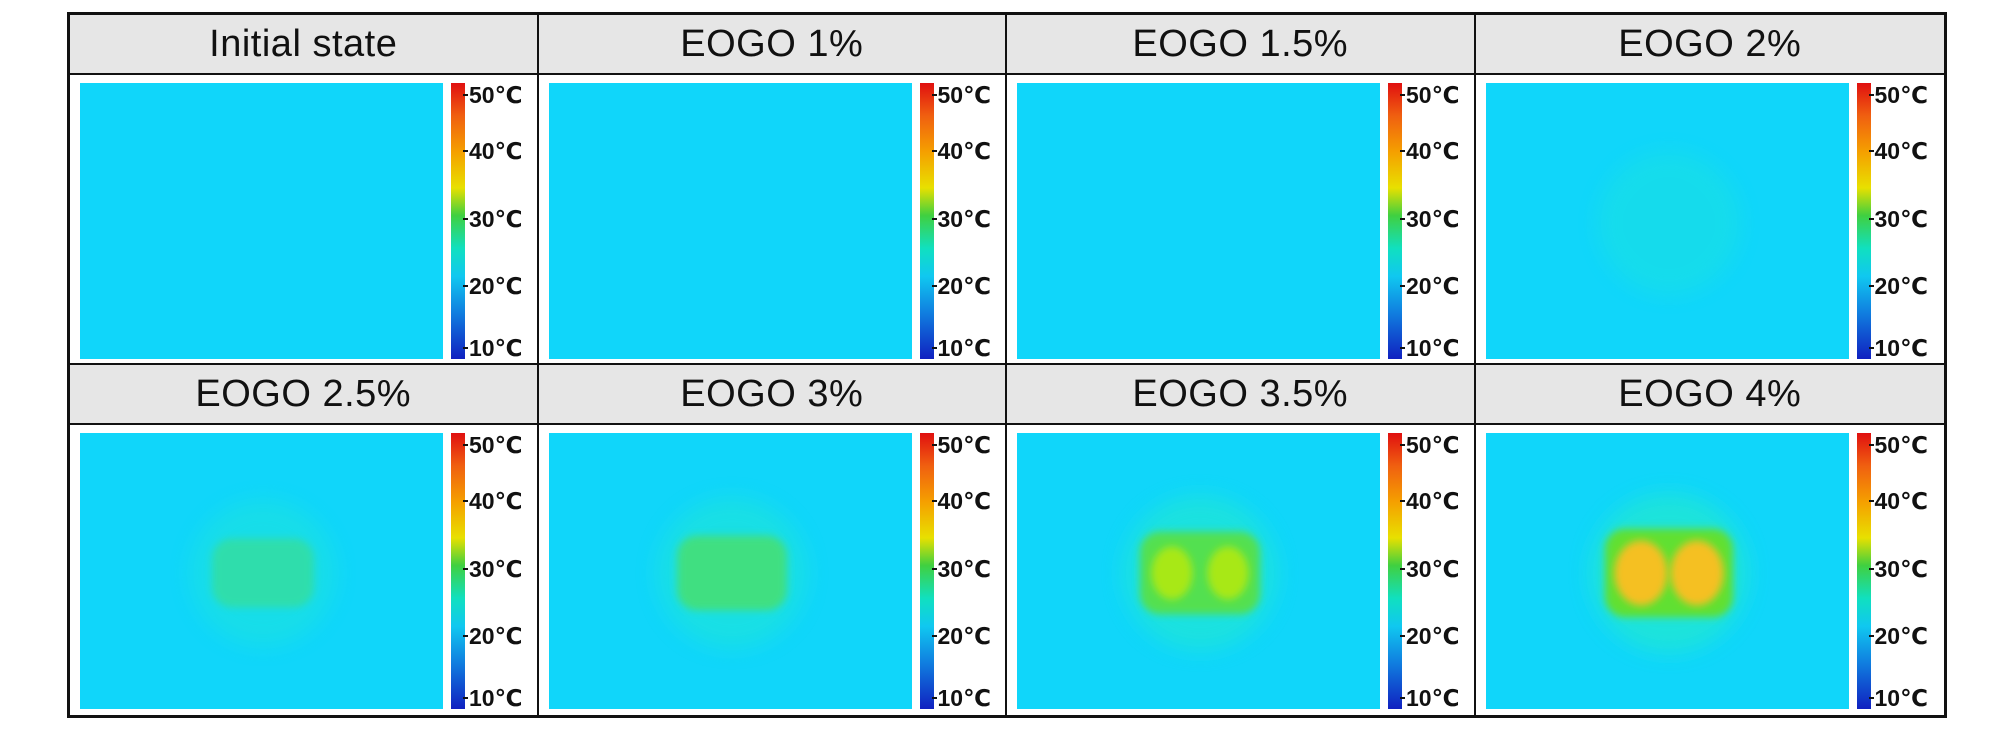  I want to click on panel-header-eogo-2-5: EOGO 2.5%, so click(304, 395).